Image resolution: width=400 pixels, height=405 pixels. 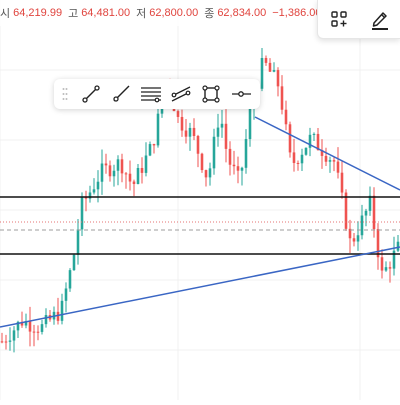 I want to click on high-label: 고, so click(x=73, y=14).